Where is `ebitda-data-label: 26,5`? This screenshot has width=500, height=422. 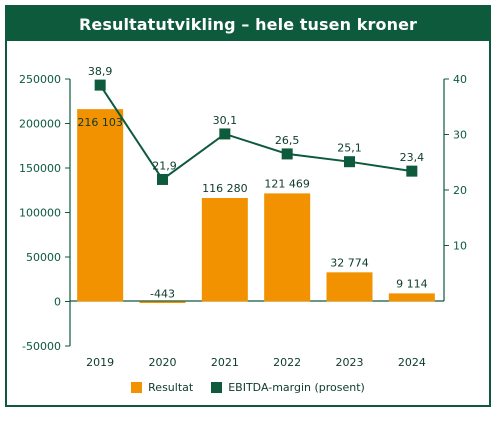
ebitda-data-label: 26,5 is located at coordinates (287, 140).